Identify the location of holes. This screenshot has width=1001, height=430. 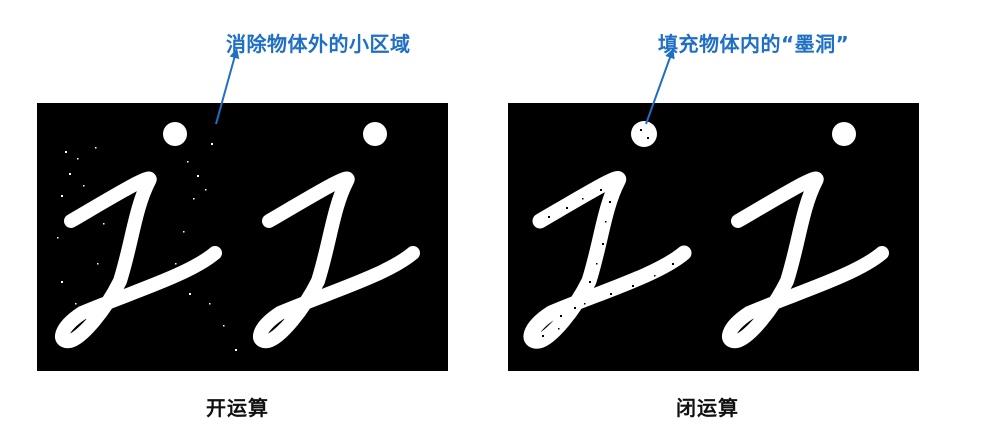
(608, 233).